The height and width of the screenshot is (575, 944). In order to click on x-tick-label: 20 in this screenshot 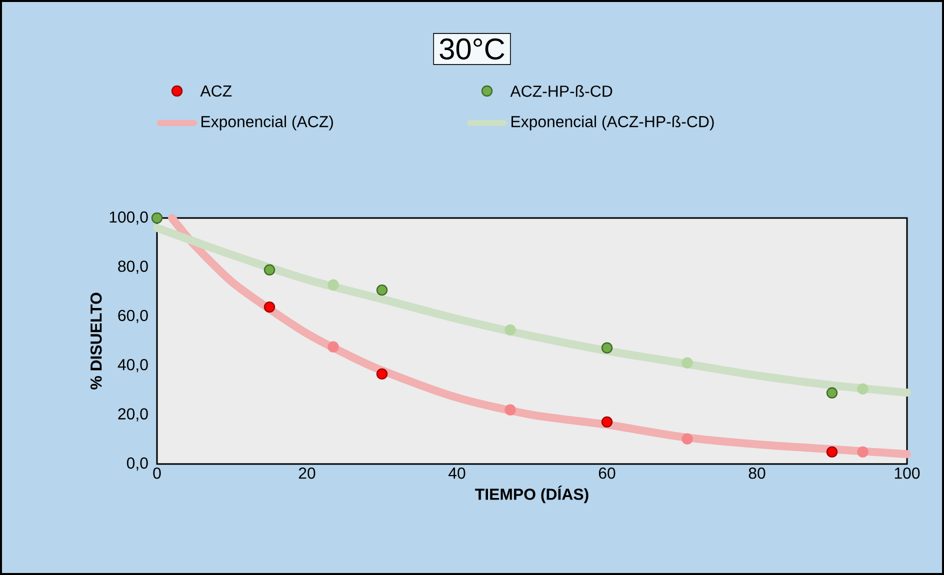, I will do `click(307, 473)`.